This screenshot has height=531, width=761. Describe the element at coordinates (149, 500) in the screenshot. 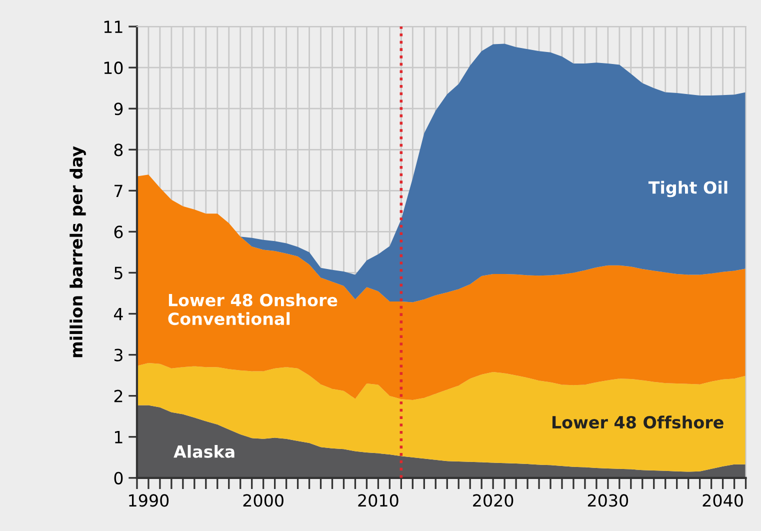

I see `x-tick-label: 1990` at that location.